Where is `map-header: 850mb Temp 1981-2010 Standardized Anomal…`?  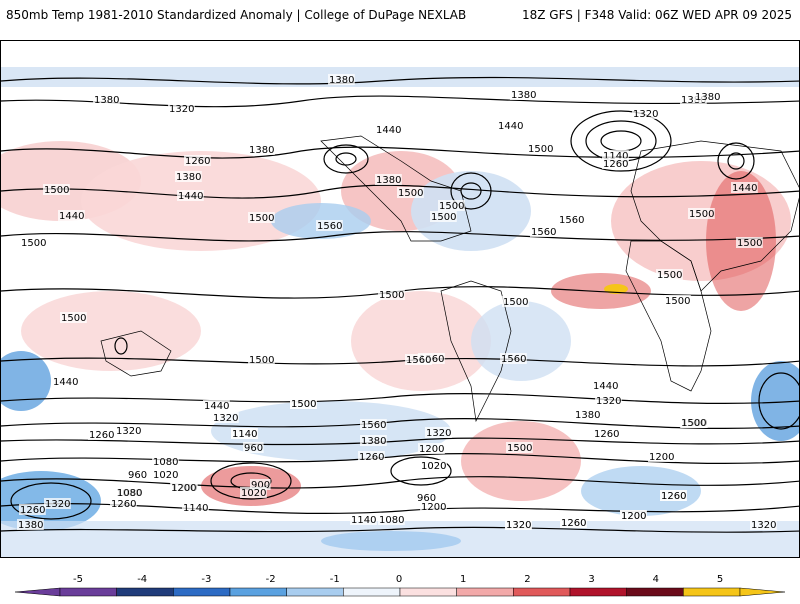
map-header: 850mb Temp 1981-2010 Standardized Anomal… is located at coordinates (400, 15).